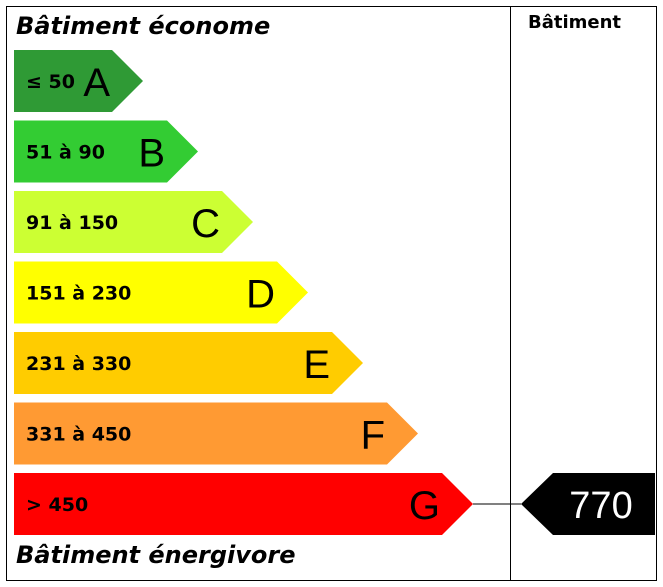  What do you see at coordinates (243, 504) in the screenshot?
I see `rating-bar-g` at bounding box center [243, 504].